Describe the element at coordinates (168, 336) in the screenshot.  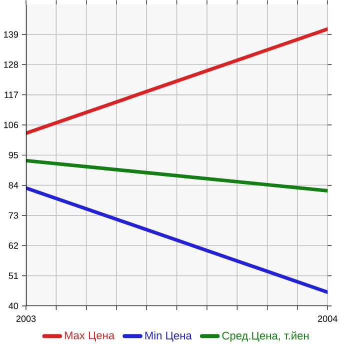
I see `legend-label: Min Цена` at that location.